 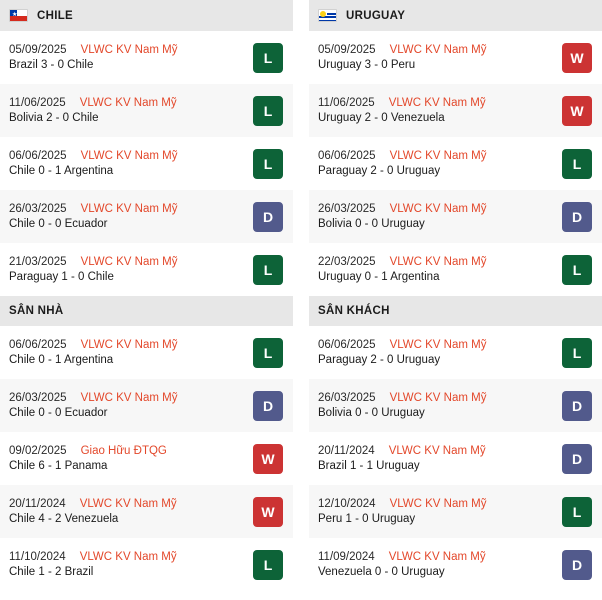 What do you see at coordinates (55, 15) in the screenshot?
I see `team-name-left: CHILE` at bounding box center [55, 15].